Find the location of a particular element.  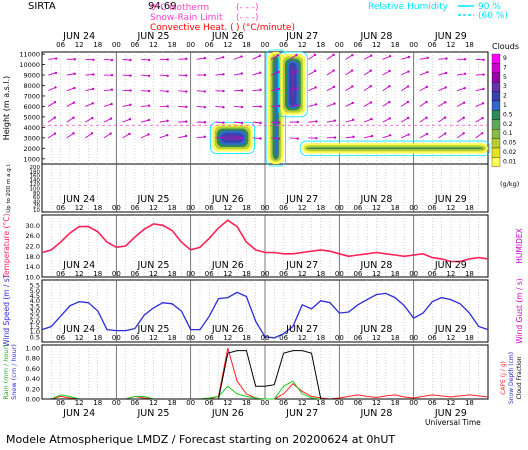

near-ground-tick-label: 160 is located at coordinates (35, 177).